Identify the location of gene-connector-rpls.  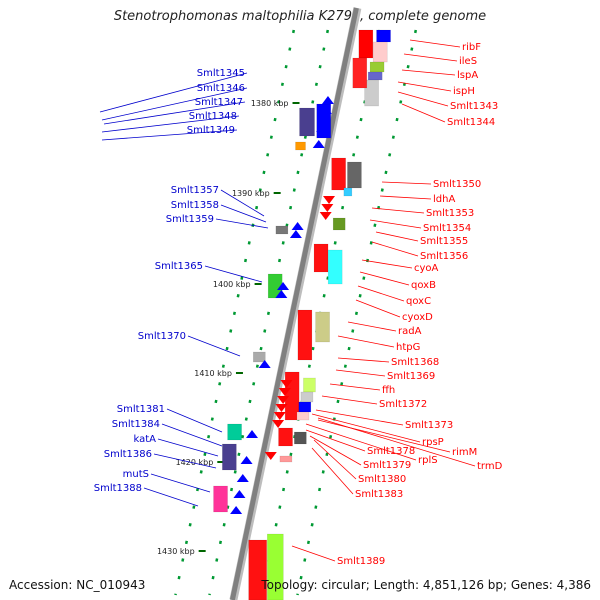
(361, 442).